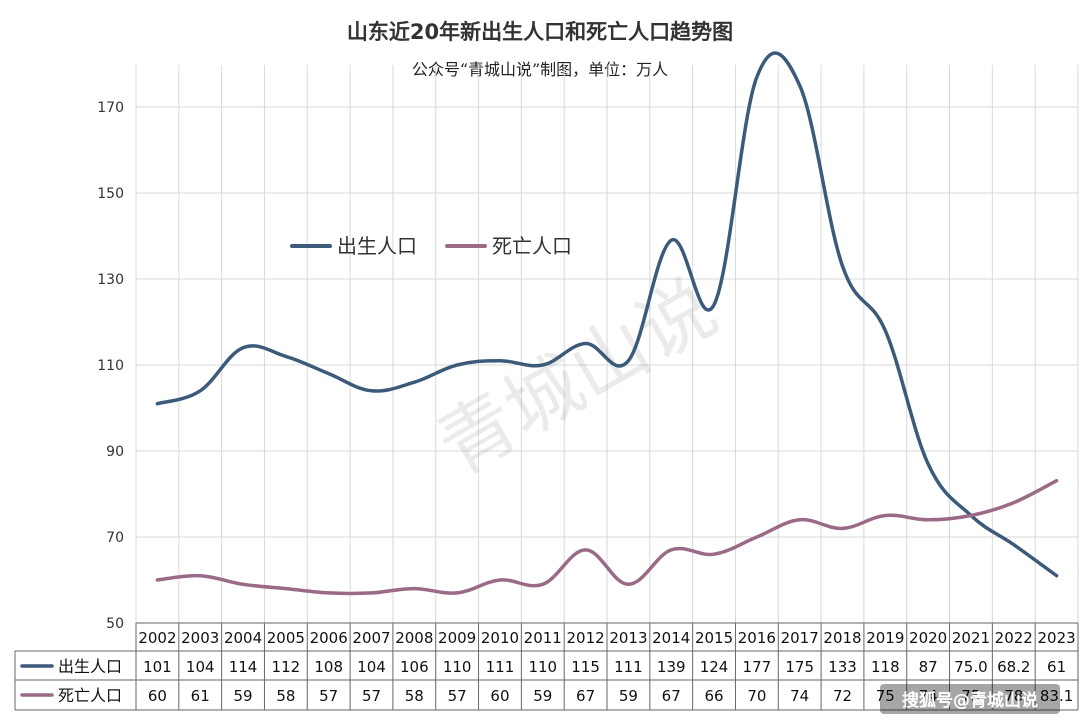 This screenshot has height=725, width=1080. I want to click on x-tick-label: 2005, so click(286, 638).